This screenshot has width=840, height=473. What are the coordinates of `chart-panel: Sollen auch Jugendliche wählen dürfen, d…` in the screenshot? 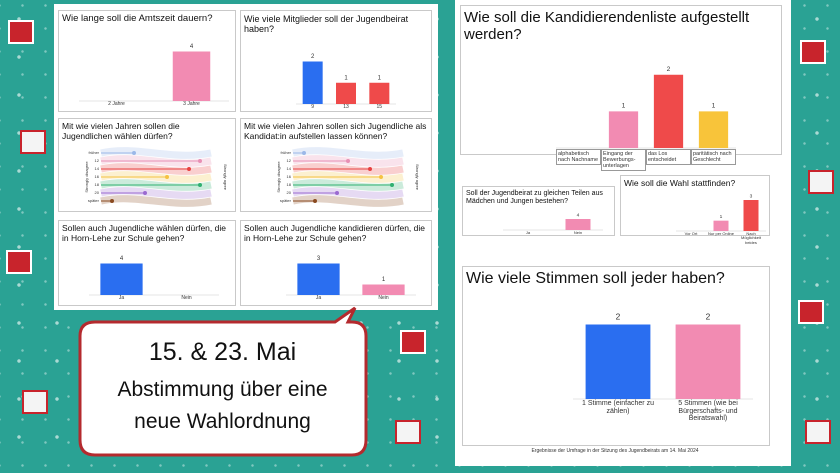 It's located at (147, 263).